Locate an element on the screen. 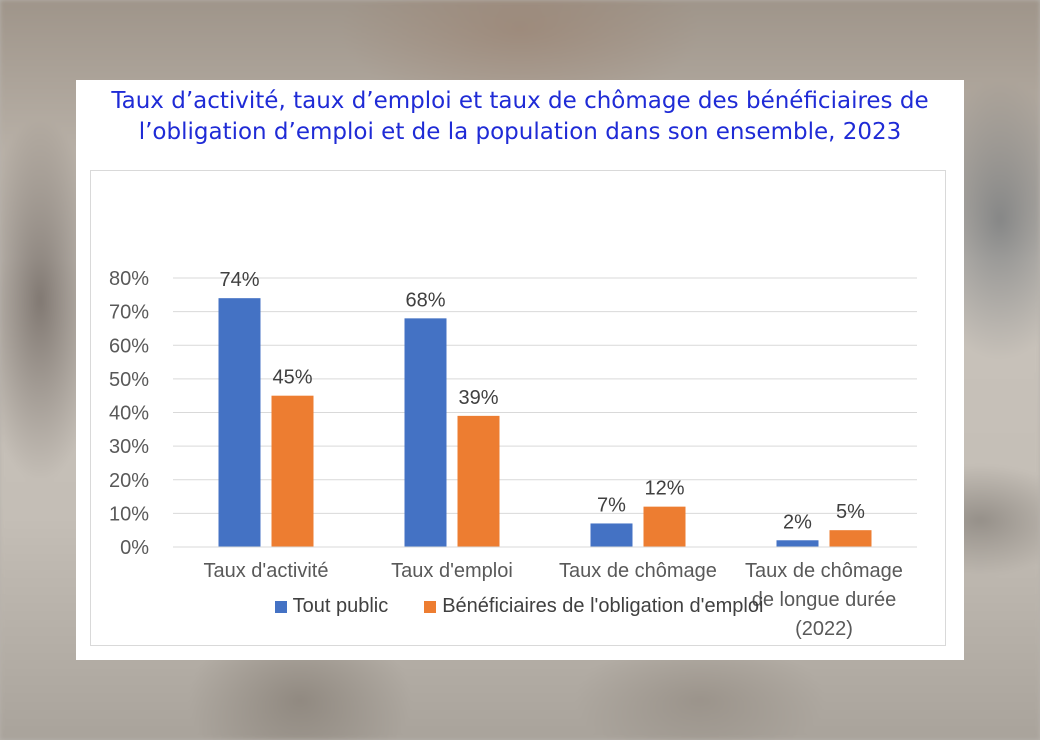 This screenshot has height=740, width=1040. y-tick-label: 60% is located at coordinates (129, 346).